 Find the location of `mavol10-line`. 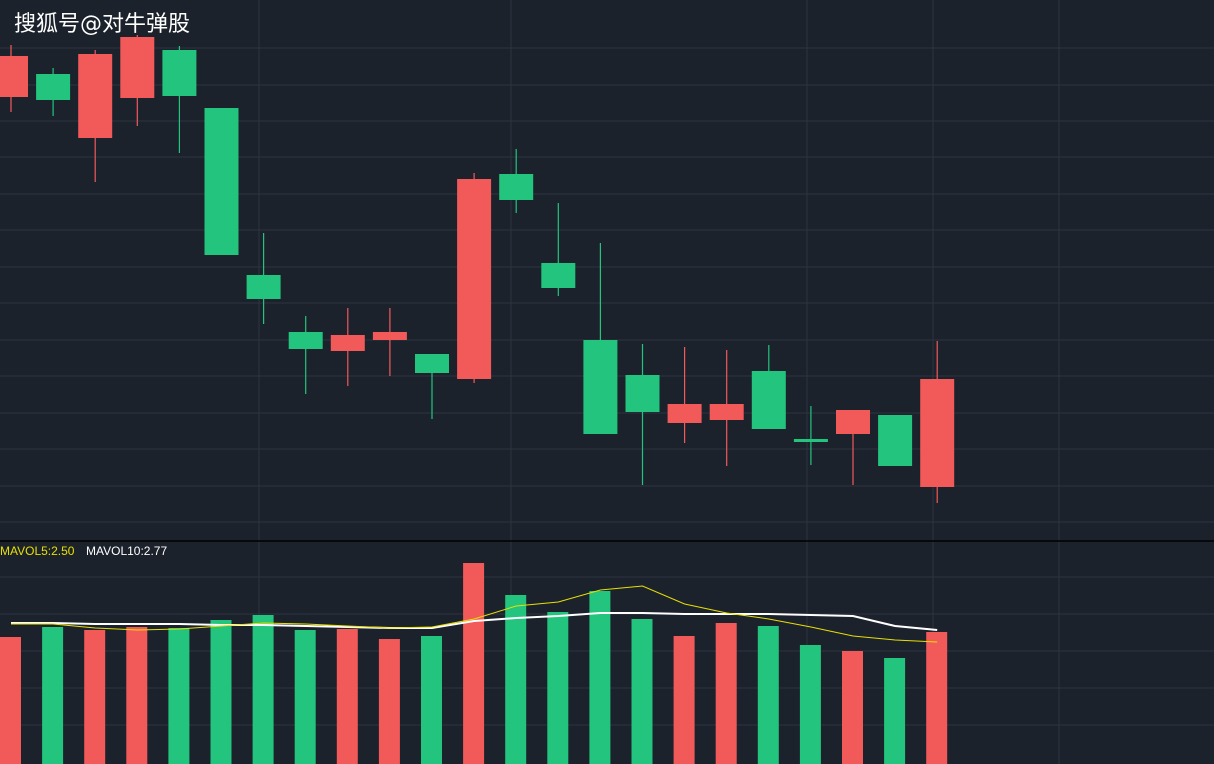

mavol10-line is located at coordinates (474, 621).